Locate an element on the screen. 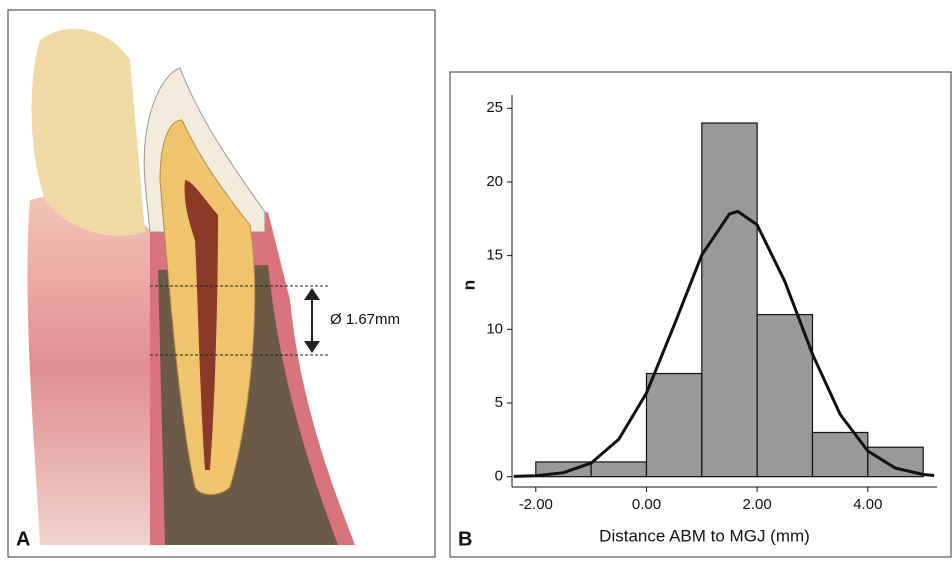 This screenshot has width=952, height=563. panel-label: A is located at coordinates (23, 539).